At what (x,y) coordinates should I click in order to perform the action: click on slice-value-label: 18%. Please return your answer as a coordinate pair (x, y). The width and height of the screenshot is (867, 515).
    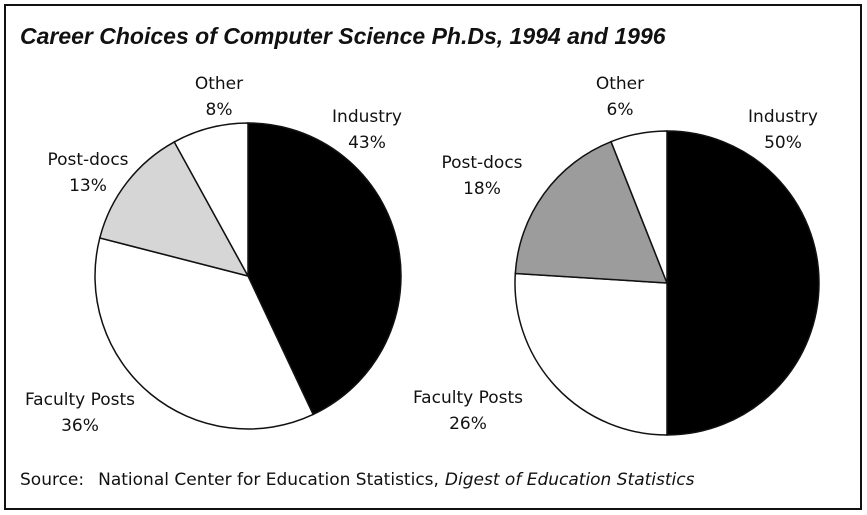
    Looking at the image, I should click on (482, 189).